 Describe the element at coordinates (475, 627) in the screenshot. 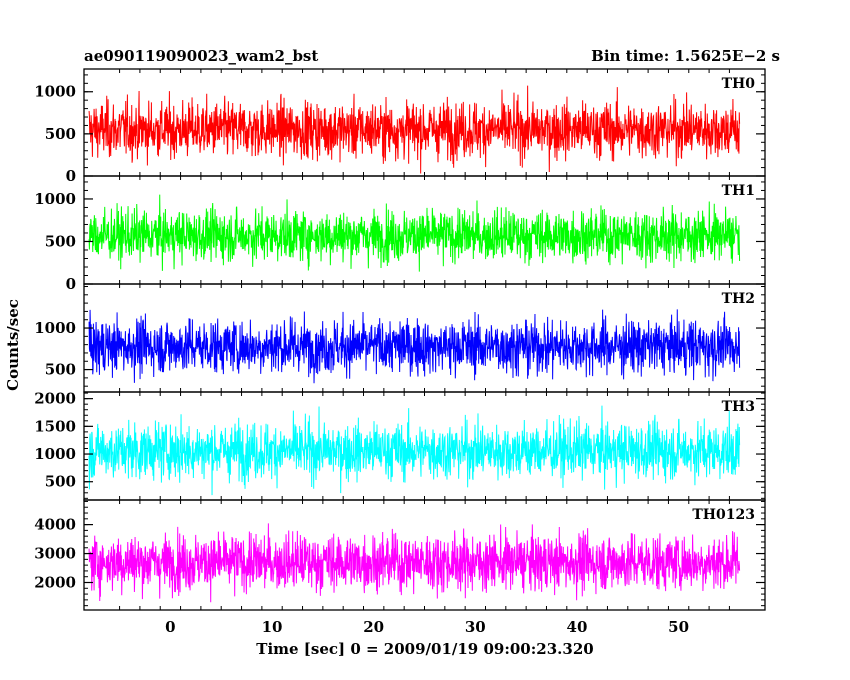

I see `x-tick-label: 30` at that location.